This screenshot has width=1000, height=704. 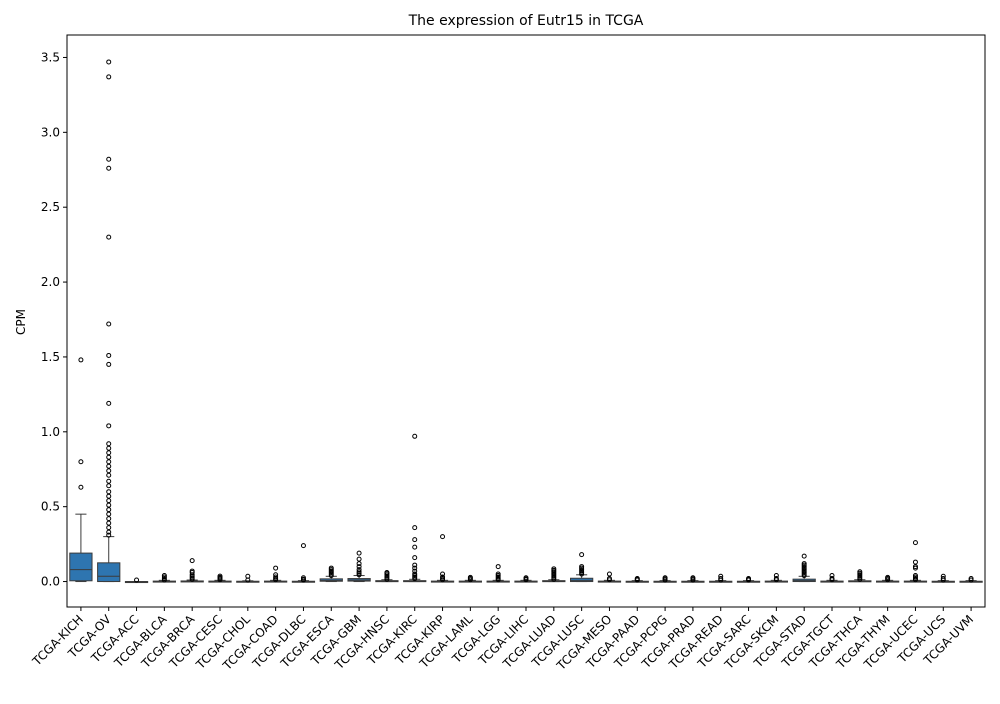 I want to click on y-tick-label: 3.0, so click(x=50, y=132).